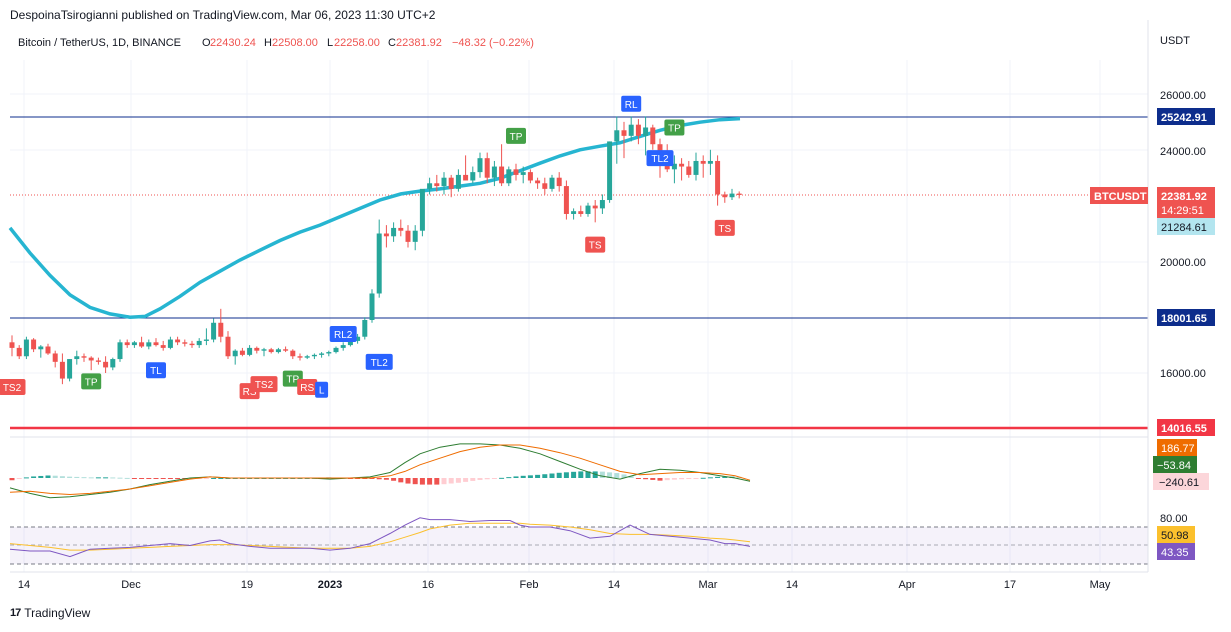  Describe the element at coordinates (792, 585) in the screenshot. I see `time-tick: 14` at that location.